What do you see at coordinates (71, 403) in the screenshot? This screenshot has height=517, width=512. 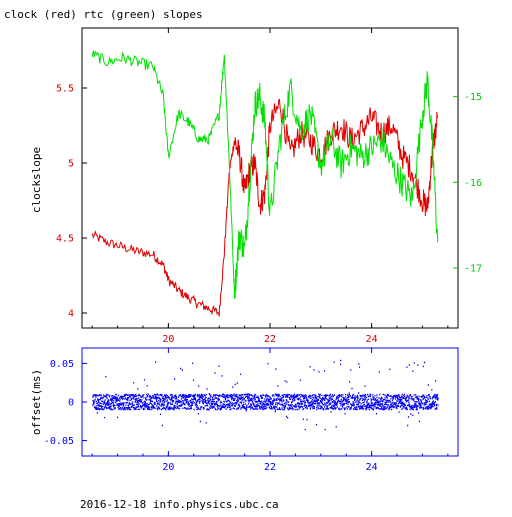 I see `bottom-ytick-label: 0` at bounding box center [71, 403].